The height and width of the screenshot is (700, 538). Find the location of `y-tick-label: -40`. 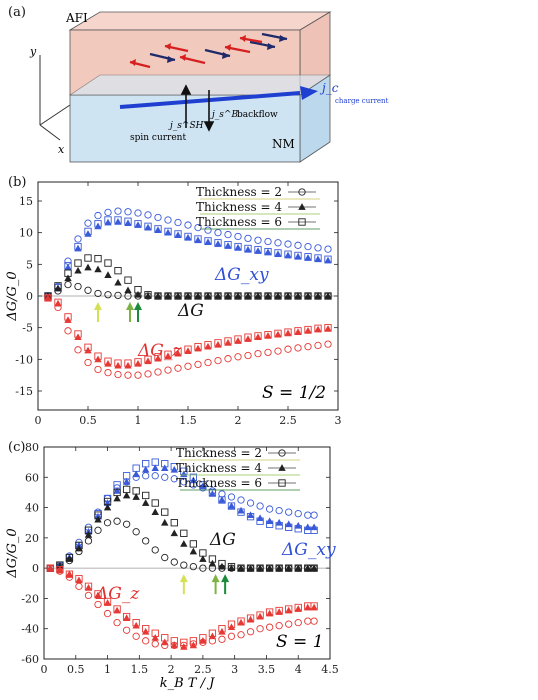

y-tick-label: -40 is located at coordinates (30, 629).